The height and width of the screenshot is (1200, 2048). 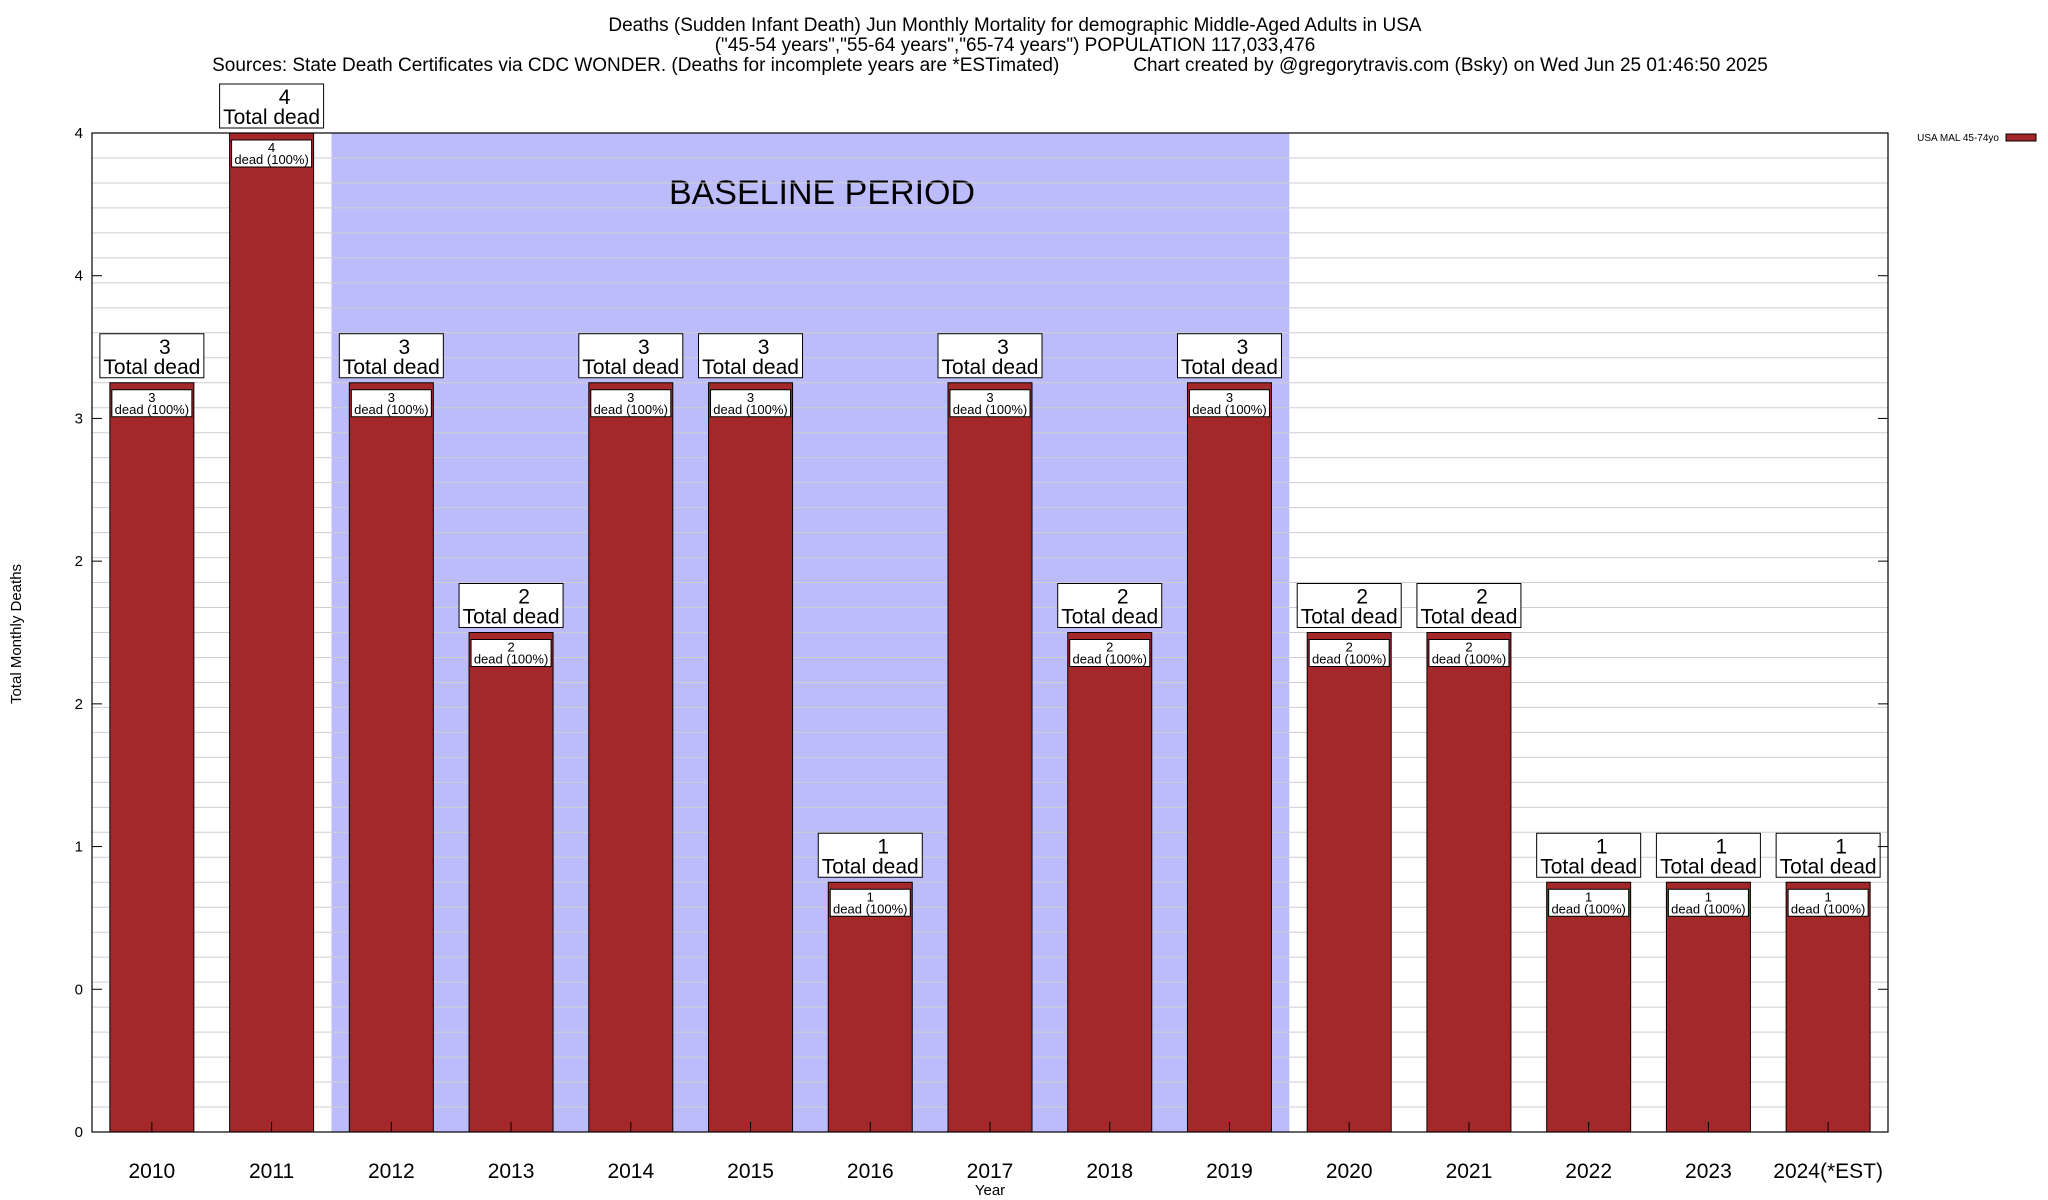 What do you see at coordinates (1469, 1171) in the screenshot?
I see `x-tick-label: 2021` at bounding box center [1469, 1171].